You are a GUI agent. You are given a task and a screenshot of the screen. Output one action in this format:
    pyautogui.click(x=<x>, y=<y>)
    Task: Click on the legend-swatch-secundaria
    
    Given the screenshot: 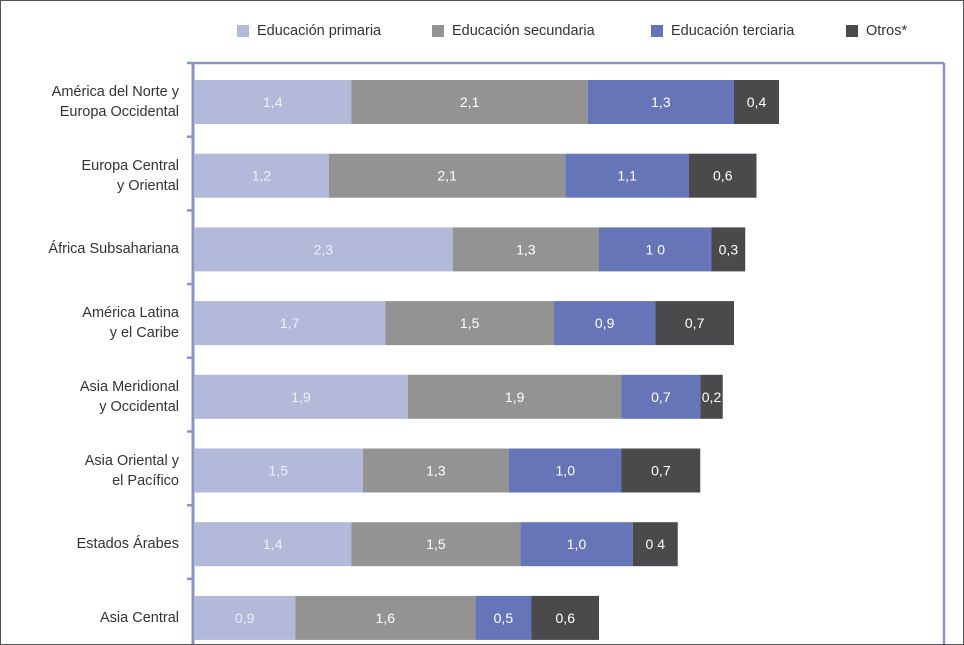 What is the action you would take?
    pyautogui.click(x=438, y=31)
    